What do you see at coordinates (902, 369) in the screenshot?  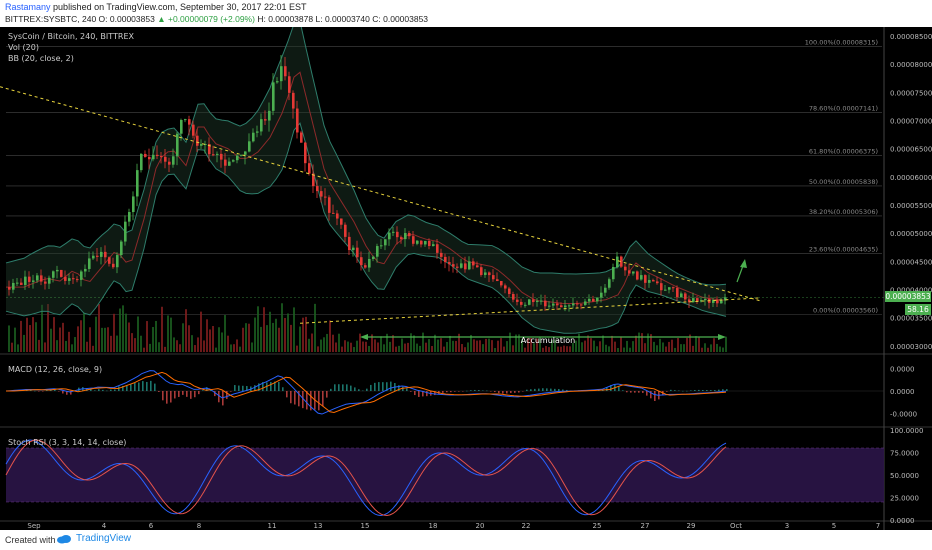 I see `macd-tick-label: 0.0000` at bounding box center [902, 369].